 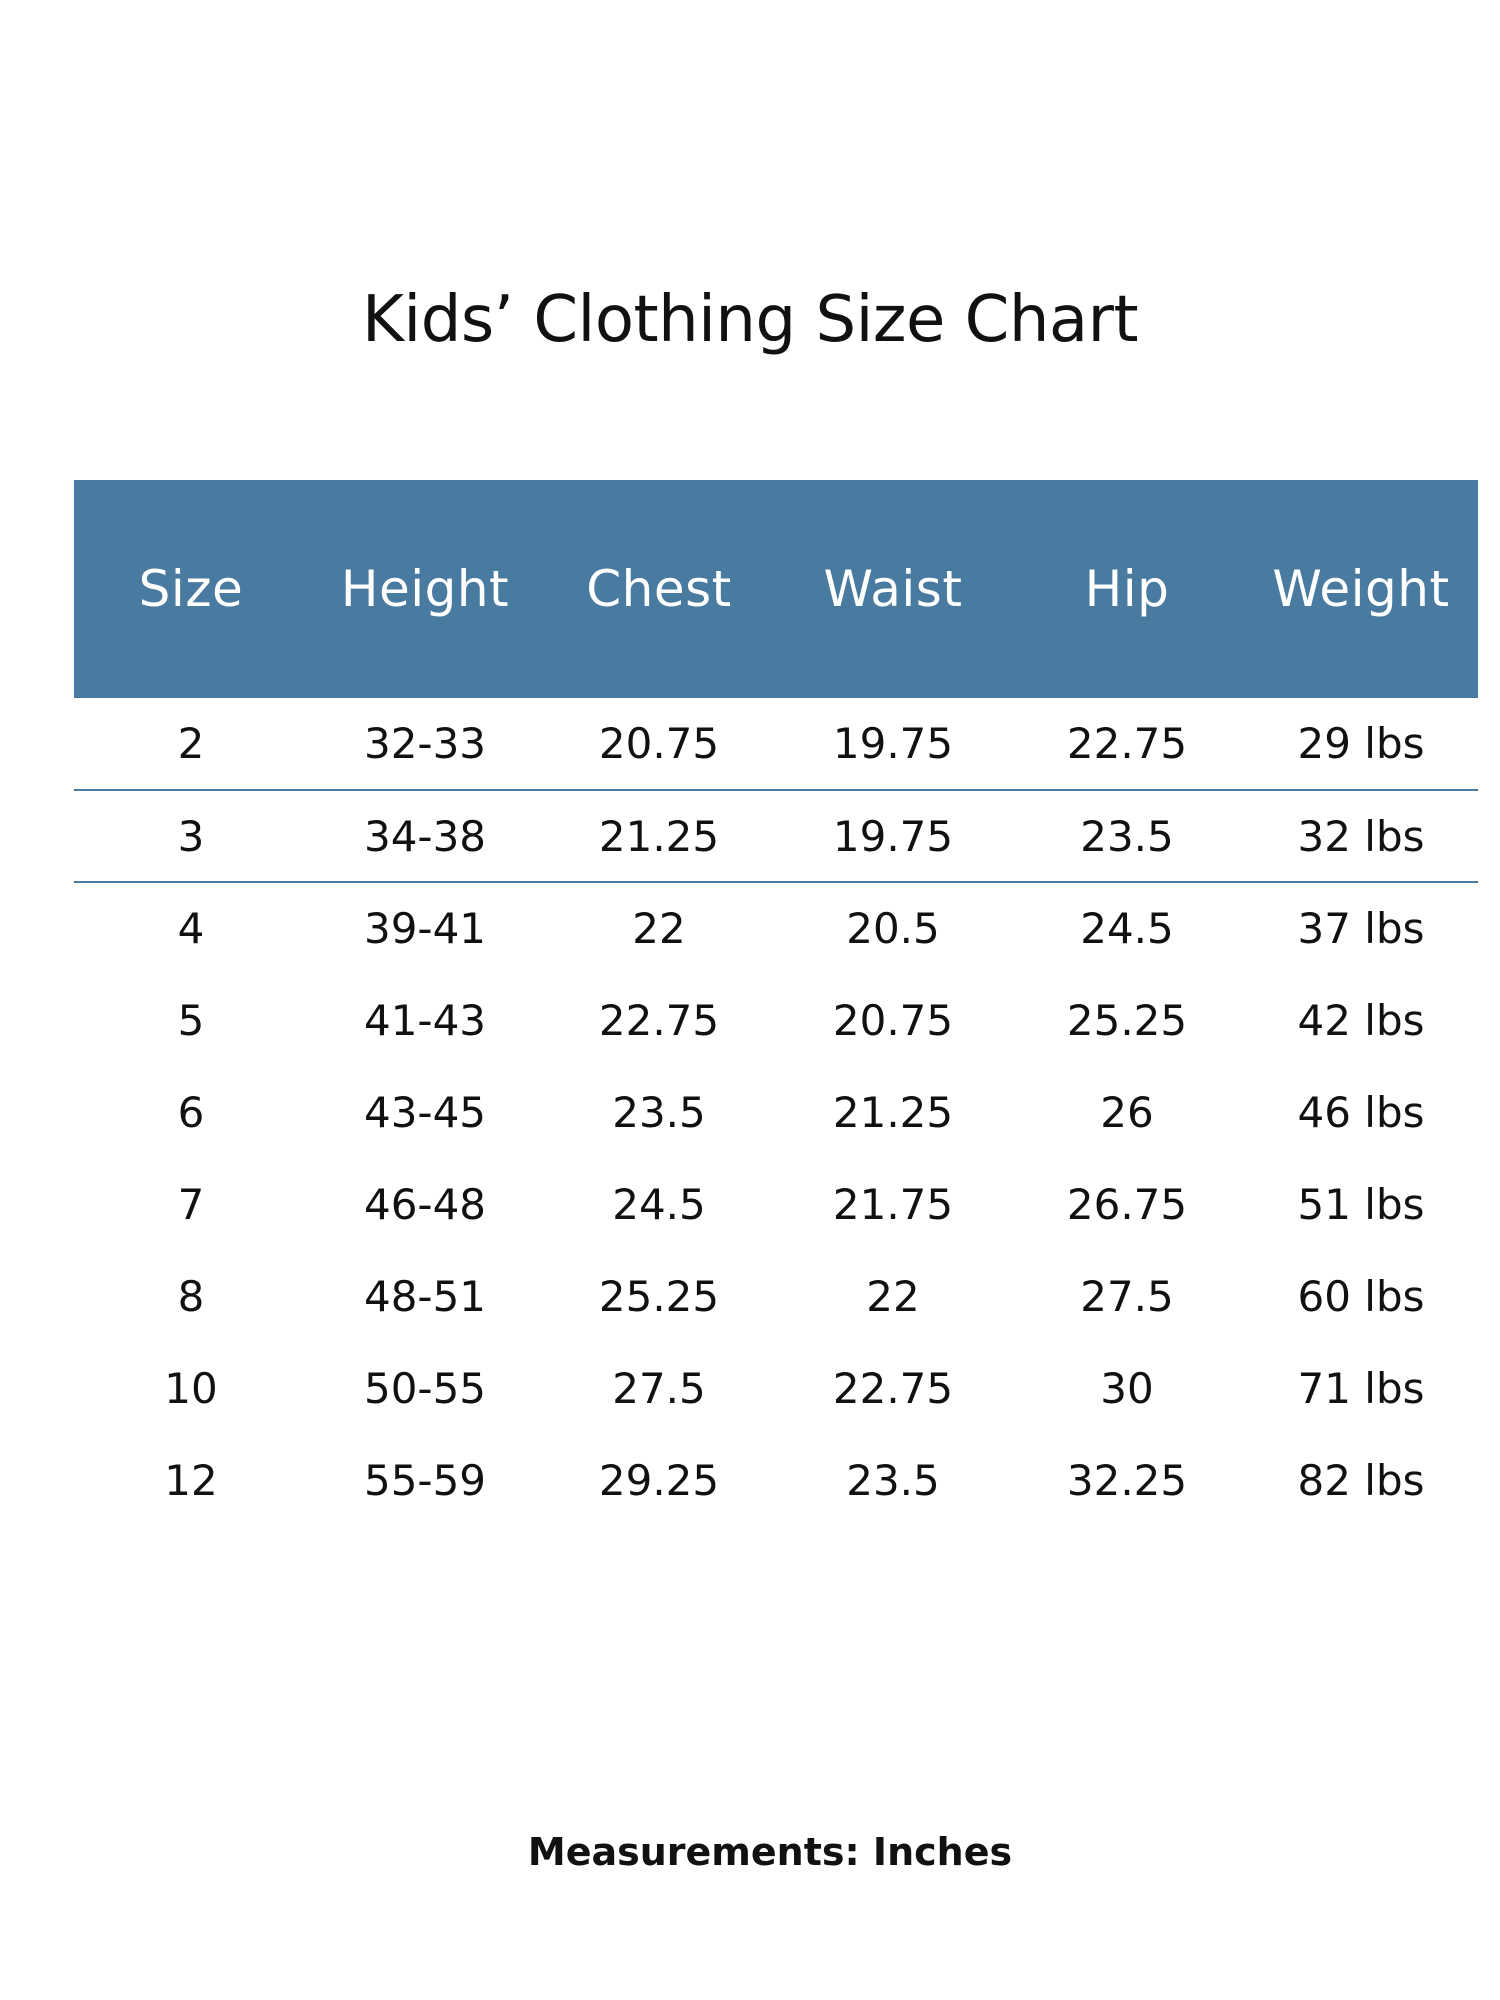 What do you see at coordinates (1127, 928) in the screenshot?
I see `cell-hip: 24.5` at bounding box center [1127, 928].